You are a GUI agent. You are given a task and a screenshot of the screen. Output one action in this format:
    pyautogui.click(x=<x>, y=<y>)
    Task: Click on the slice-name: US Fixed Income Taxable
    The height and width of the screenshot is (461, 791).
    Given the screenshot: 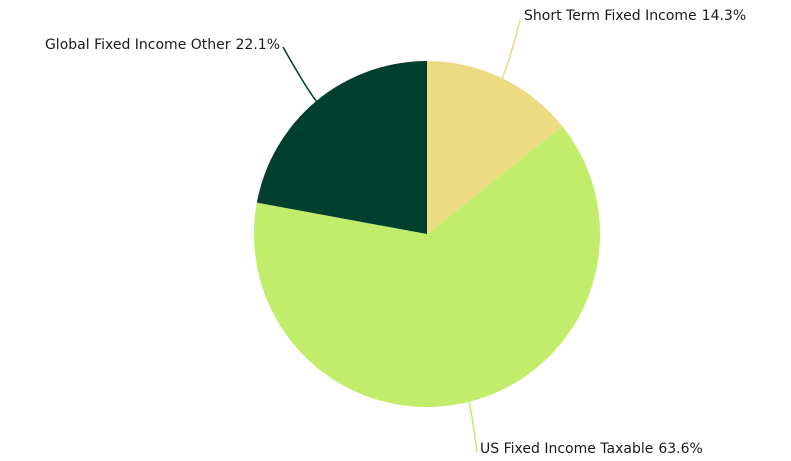 What is the action you would take?
    pyautogui.click(x=566, y=449)
    